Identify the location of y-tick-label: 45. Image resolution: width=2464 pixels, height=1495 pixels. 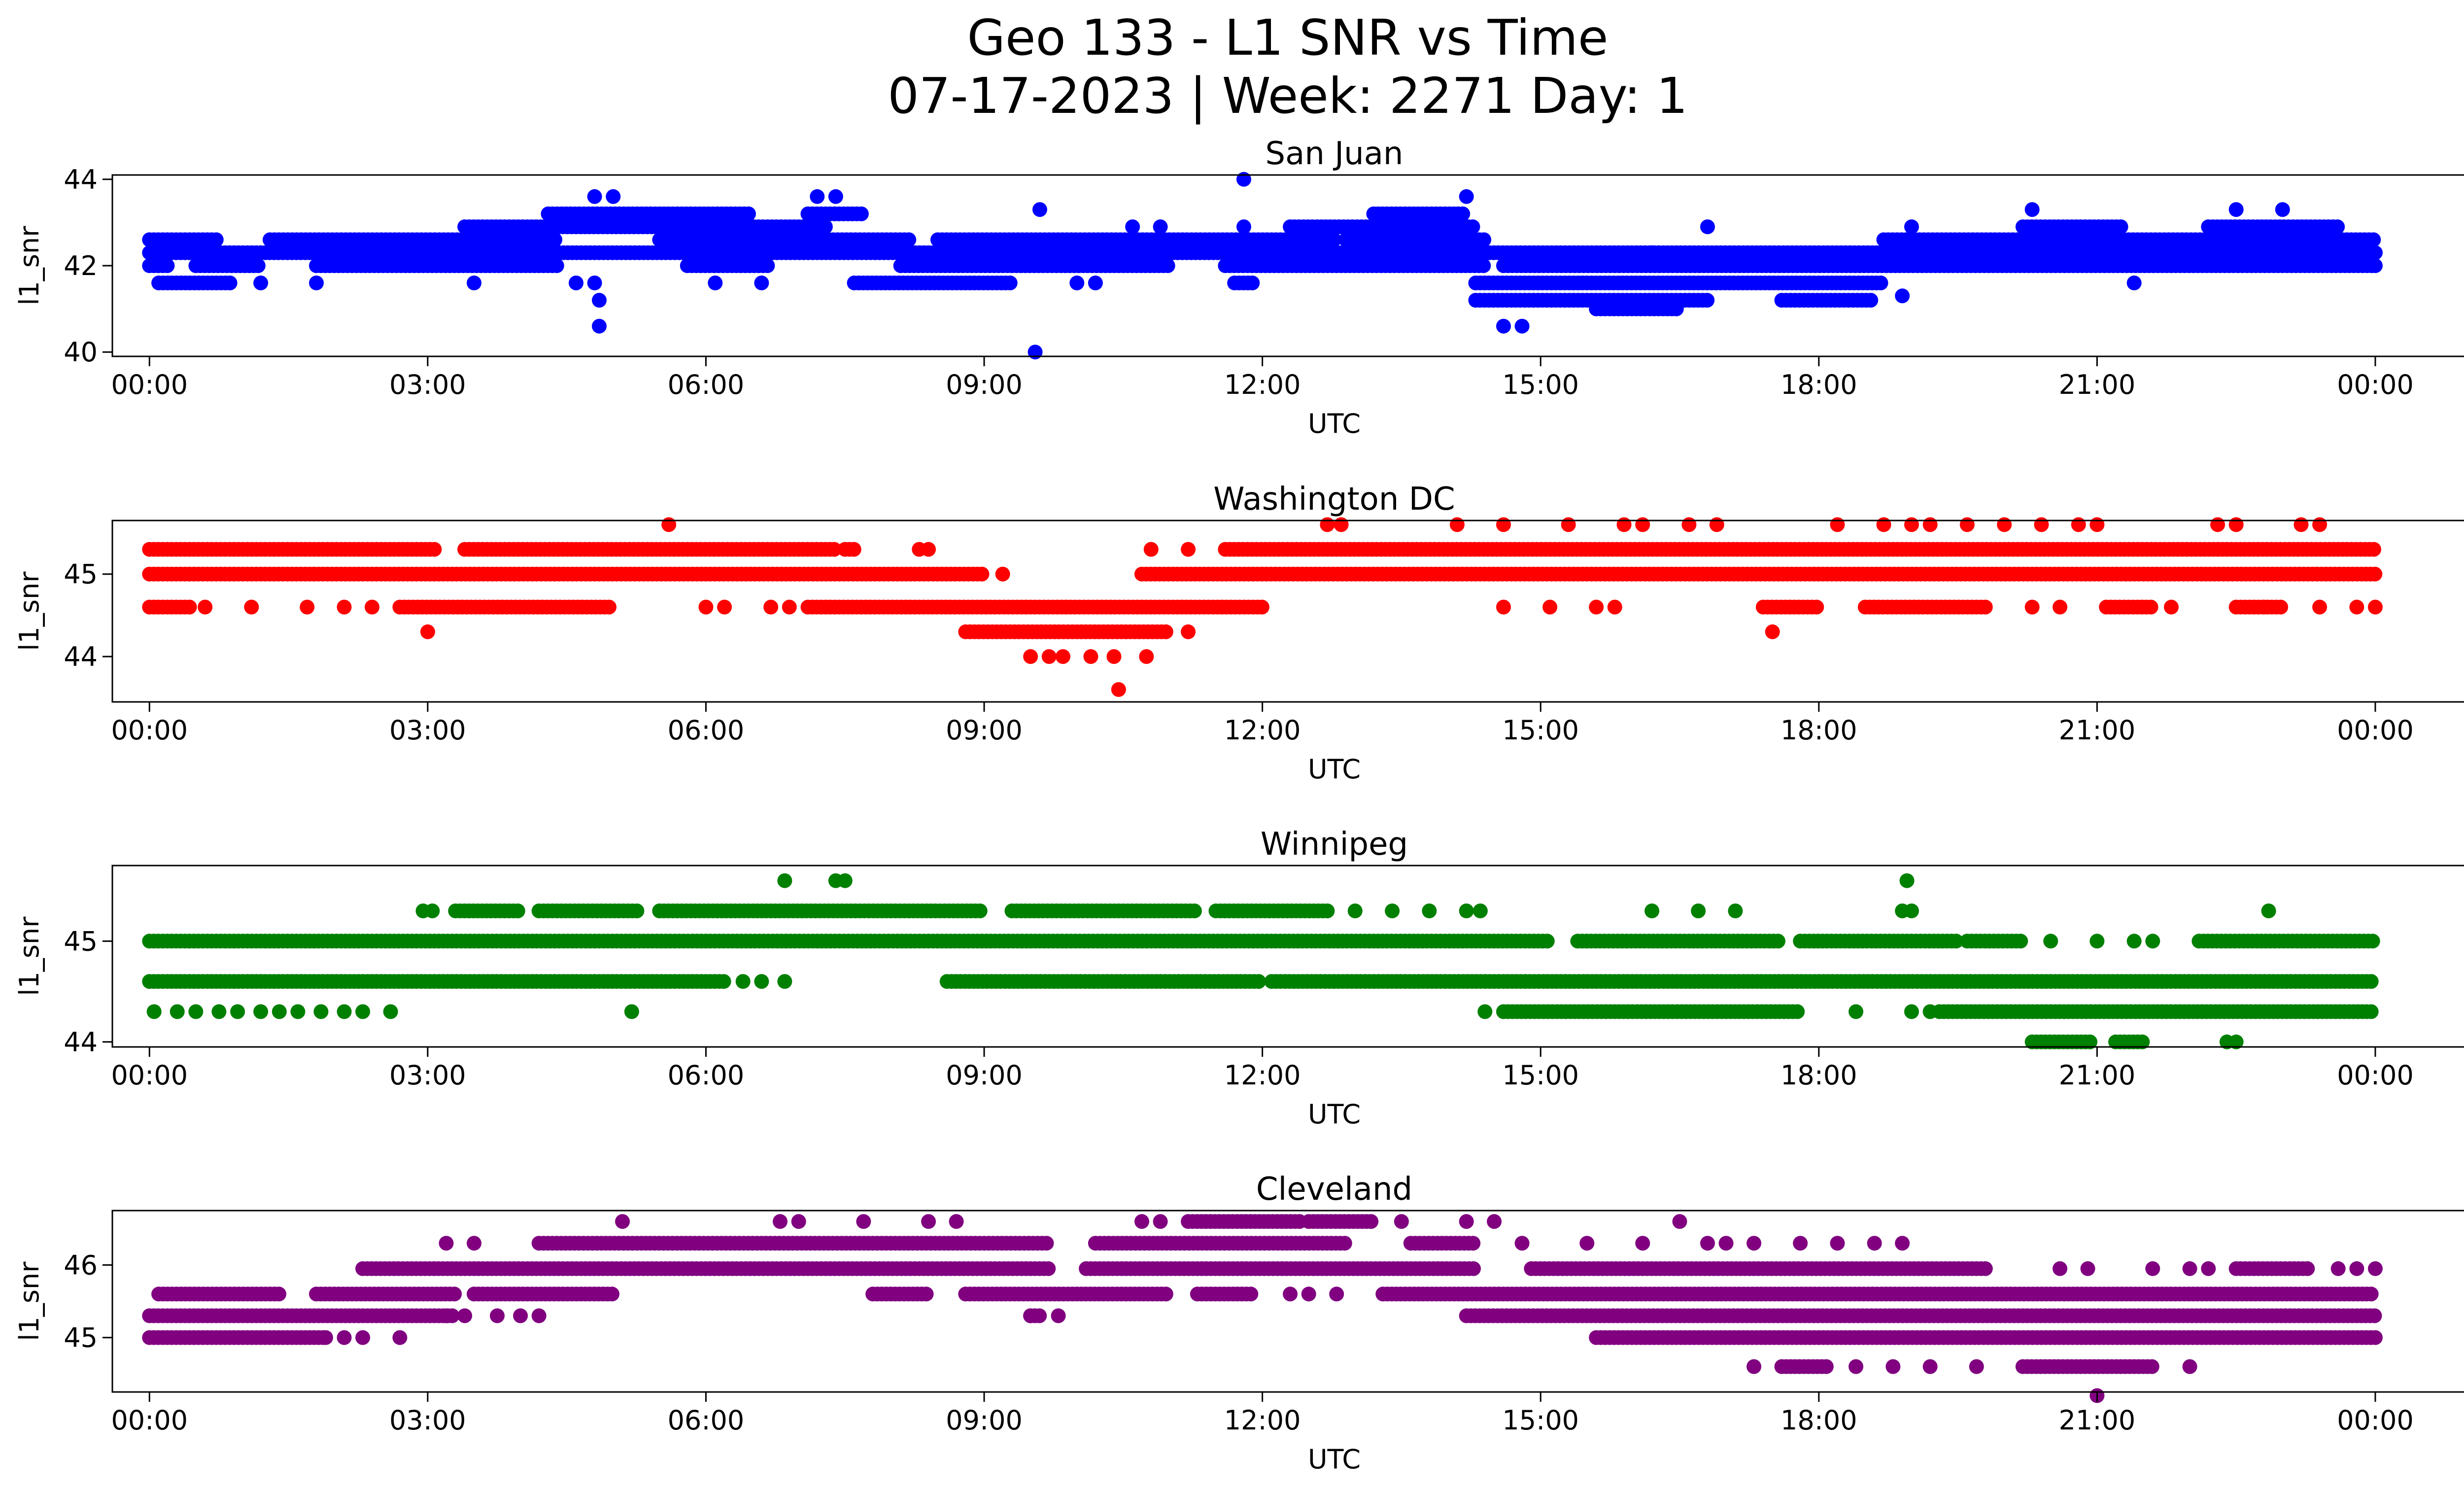
(81, 574).